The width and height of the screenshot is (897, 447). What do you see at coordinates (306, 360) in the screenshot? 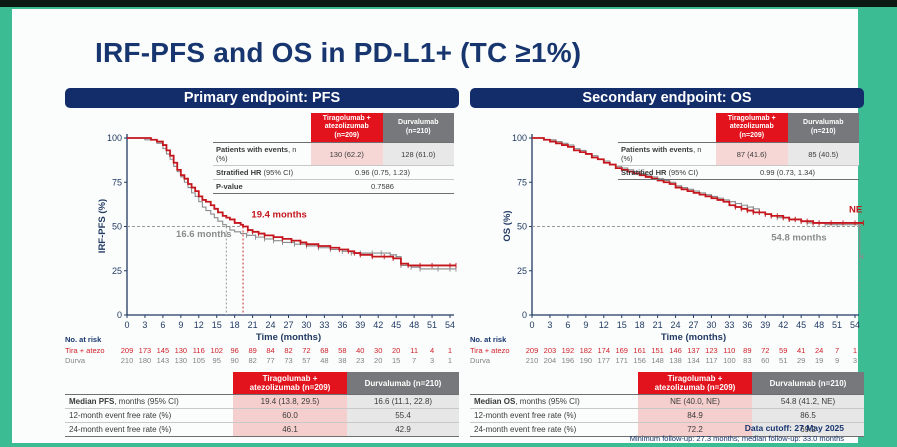
I see `risk-value: 57` at bounding box center [306, 360].